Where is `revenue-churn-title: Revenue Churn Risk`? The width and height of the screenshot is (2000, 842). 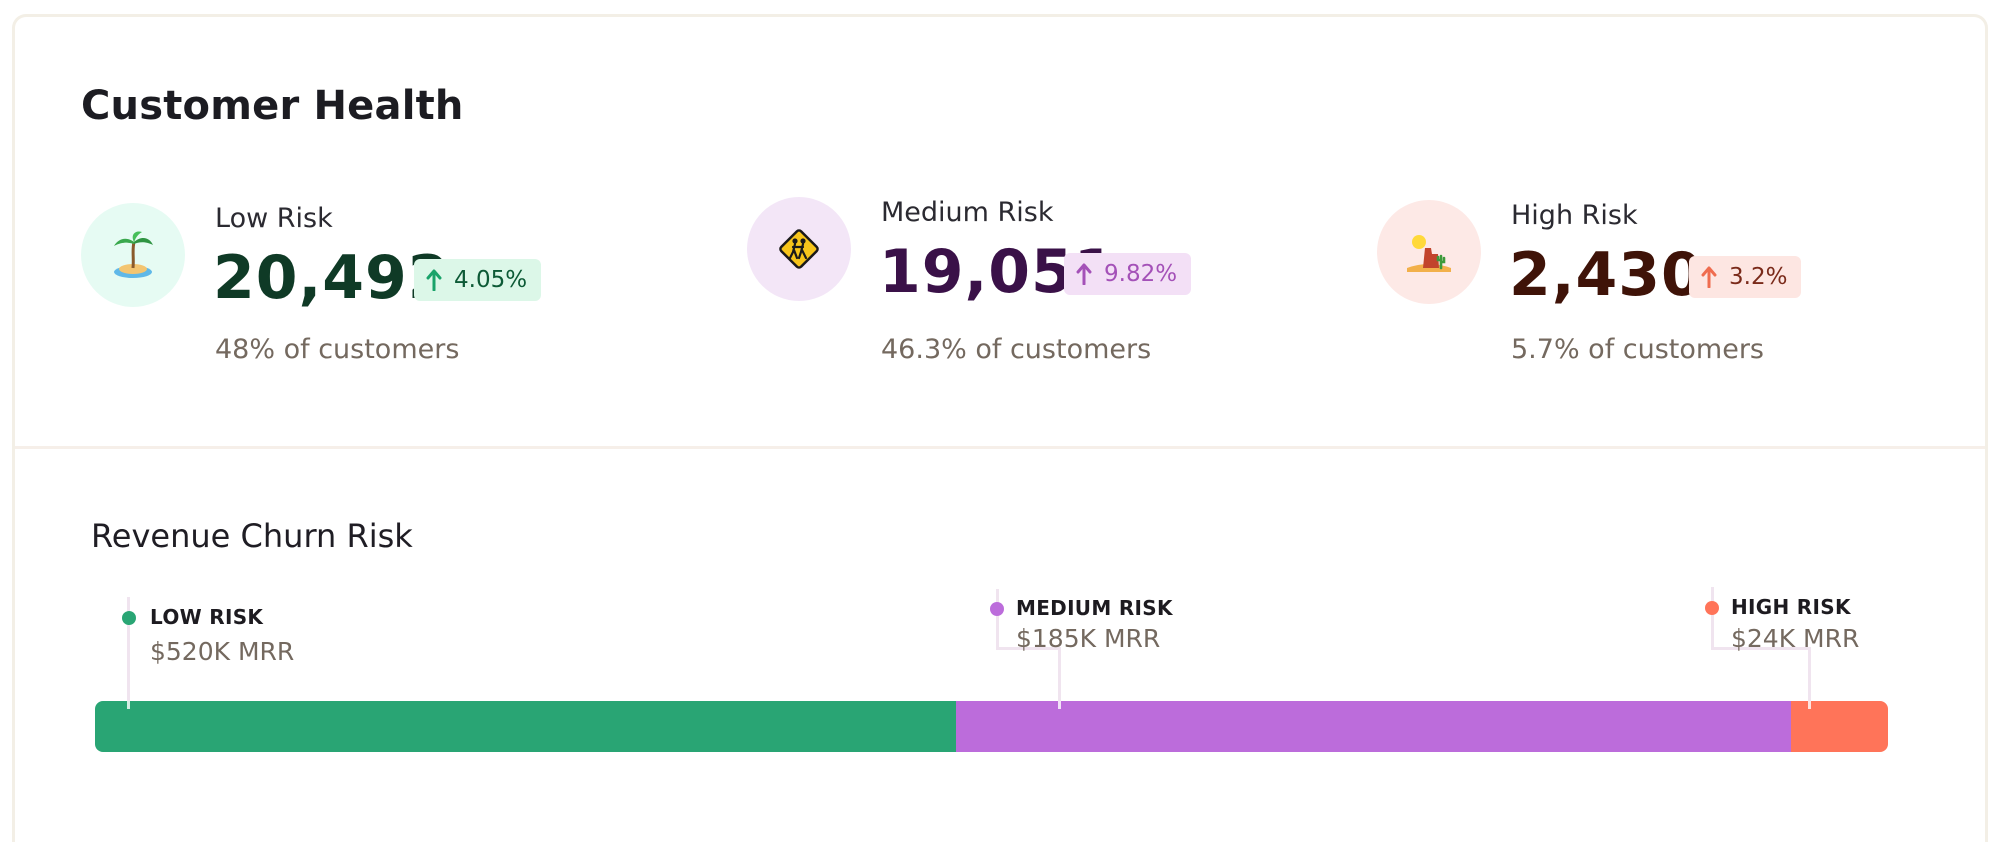
revenue-churn-title: Revenue Churn Risk is located at coordinates (252, 536).